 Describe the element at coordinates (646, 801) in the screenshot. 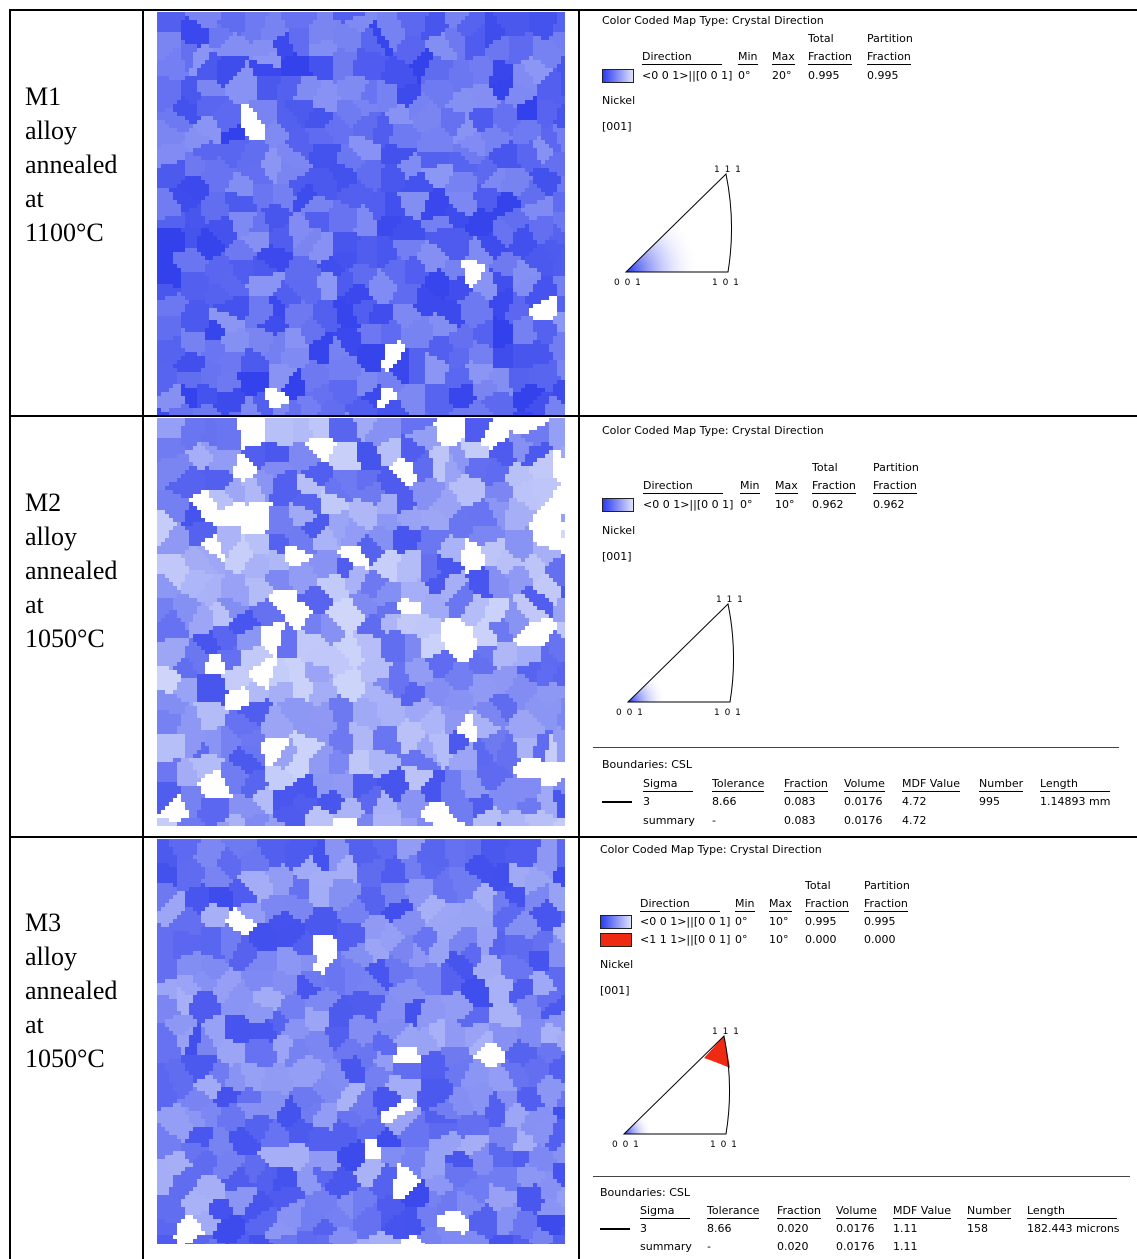

I see `boundary-sigma: 3` at that location.